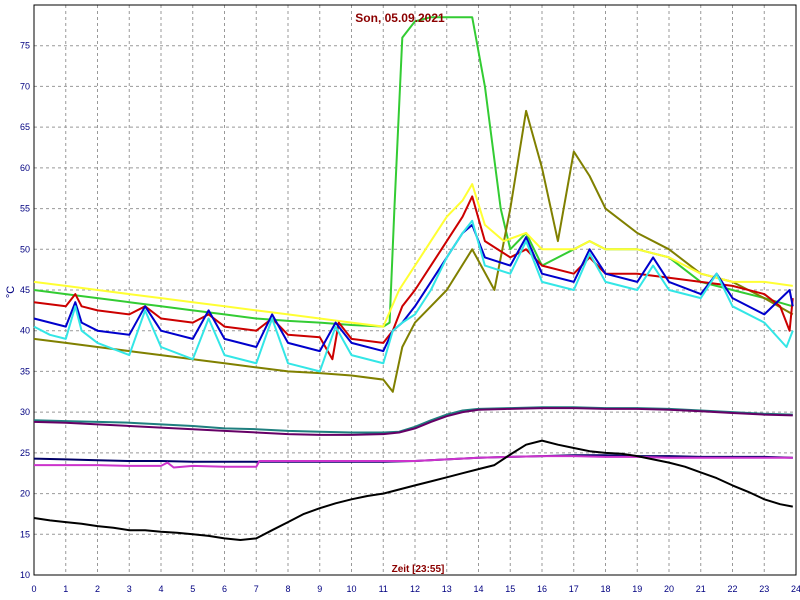 Image resolution: width=800 pixels, height=600 pixels. I want to click on y-tick-label: 40, so click(25, 331).